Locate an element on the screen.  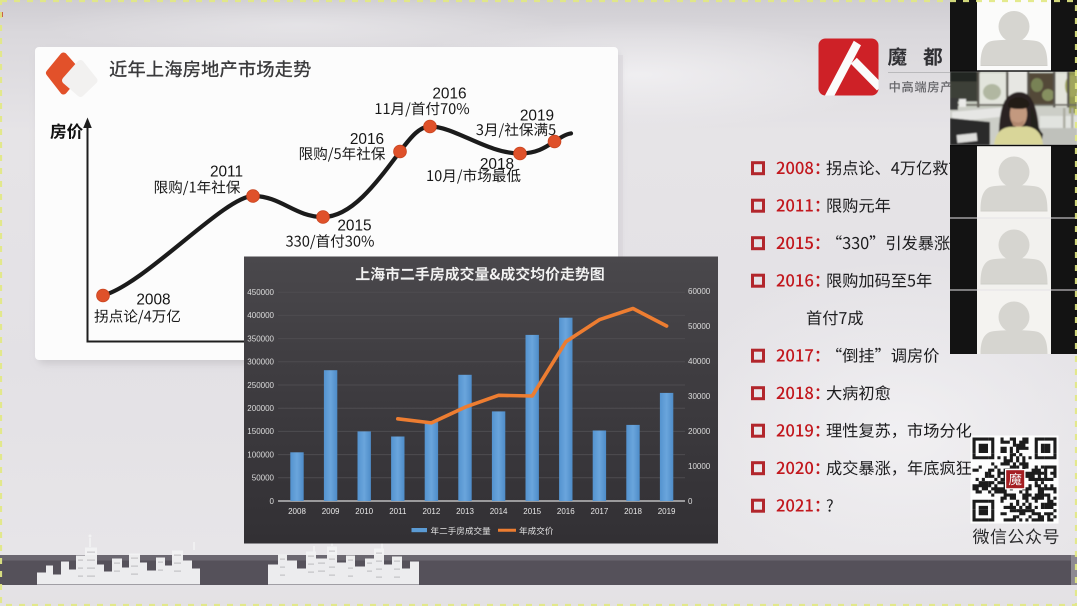
svg-text: 40000 is located at coordinates (699, 361).